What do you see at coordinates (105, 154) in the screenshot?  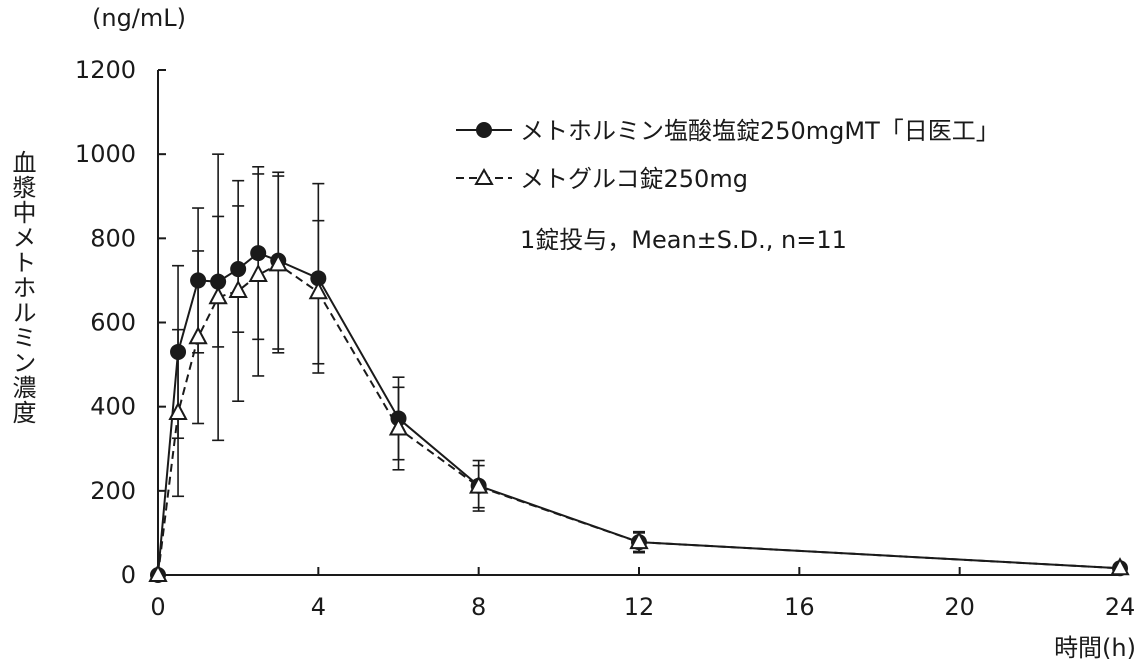 I see `y-tick-label: 1000` at bounding box center [105, 154].